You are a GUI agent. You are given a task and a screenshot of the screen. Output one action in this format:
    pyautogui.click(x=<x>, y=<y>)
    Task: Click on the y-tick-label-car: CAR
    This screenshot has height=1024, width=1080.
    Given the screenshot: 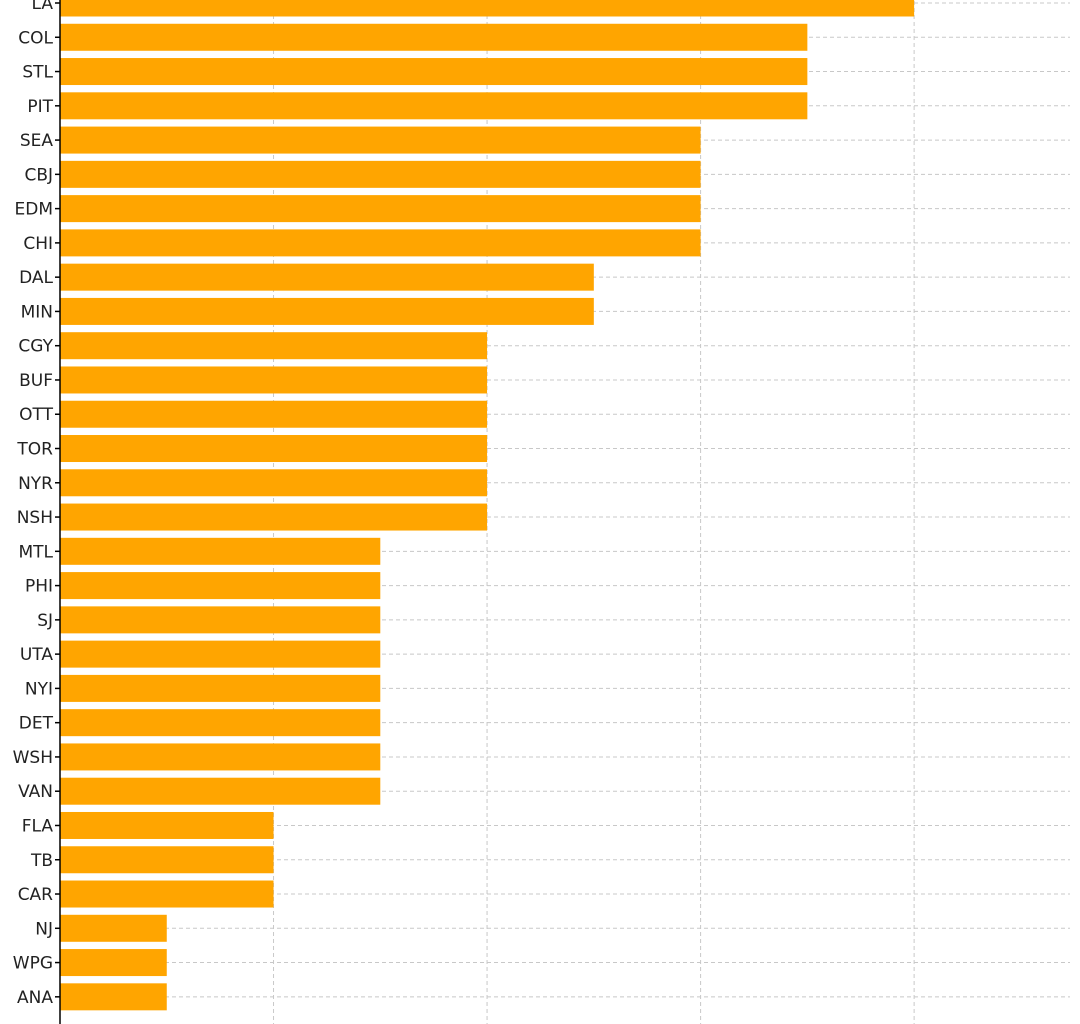 What is the action you would take?
    pyautogui.click(x=35, y=895)
    